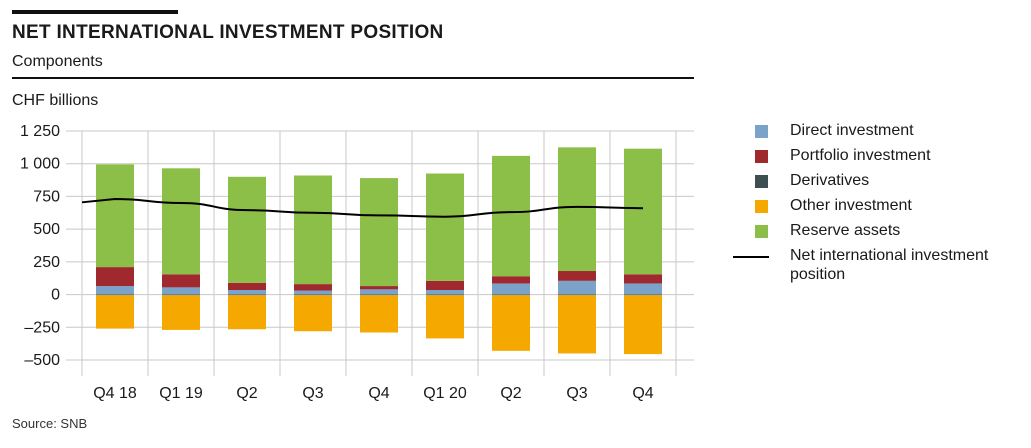 This screenshot has height=448, width=1031. I want to click on legend-label: Direct investment, so click(852, 130).